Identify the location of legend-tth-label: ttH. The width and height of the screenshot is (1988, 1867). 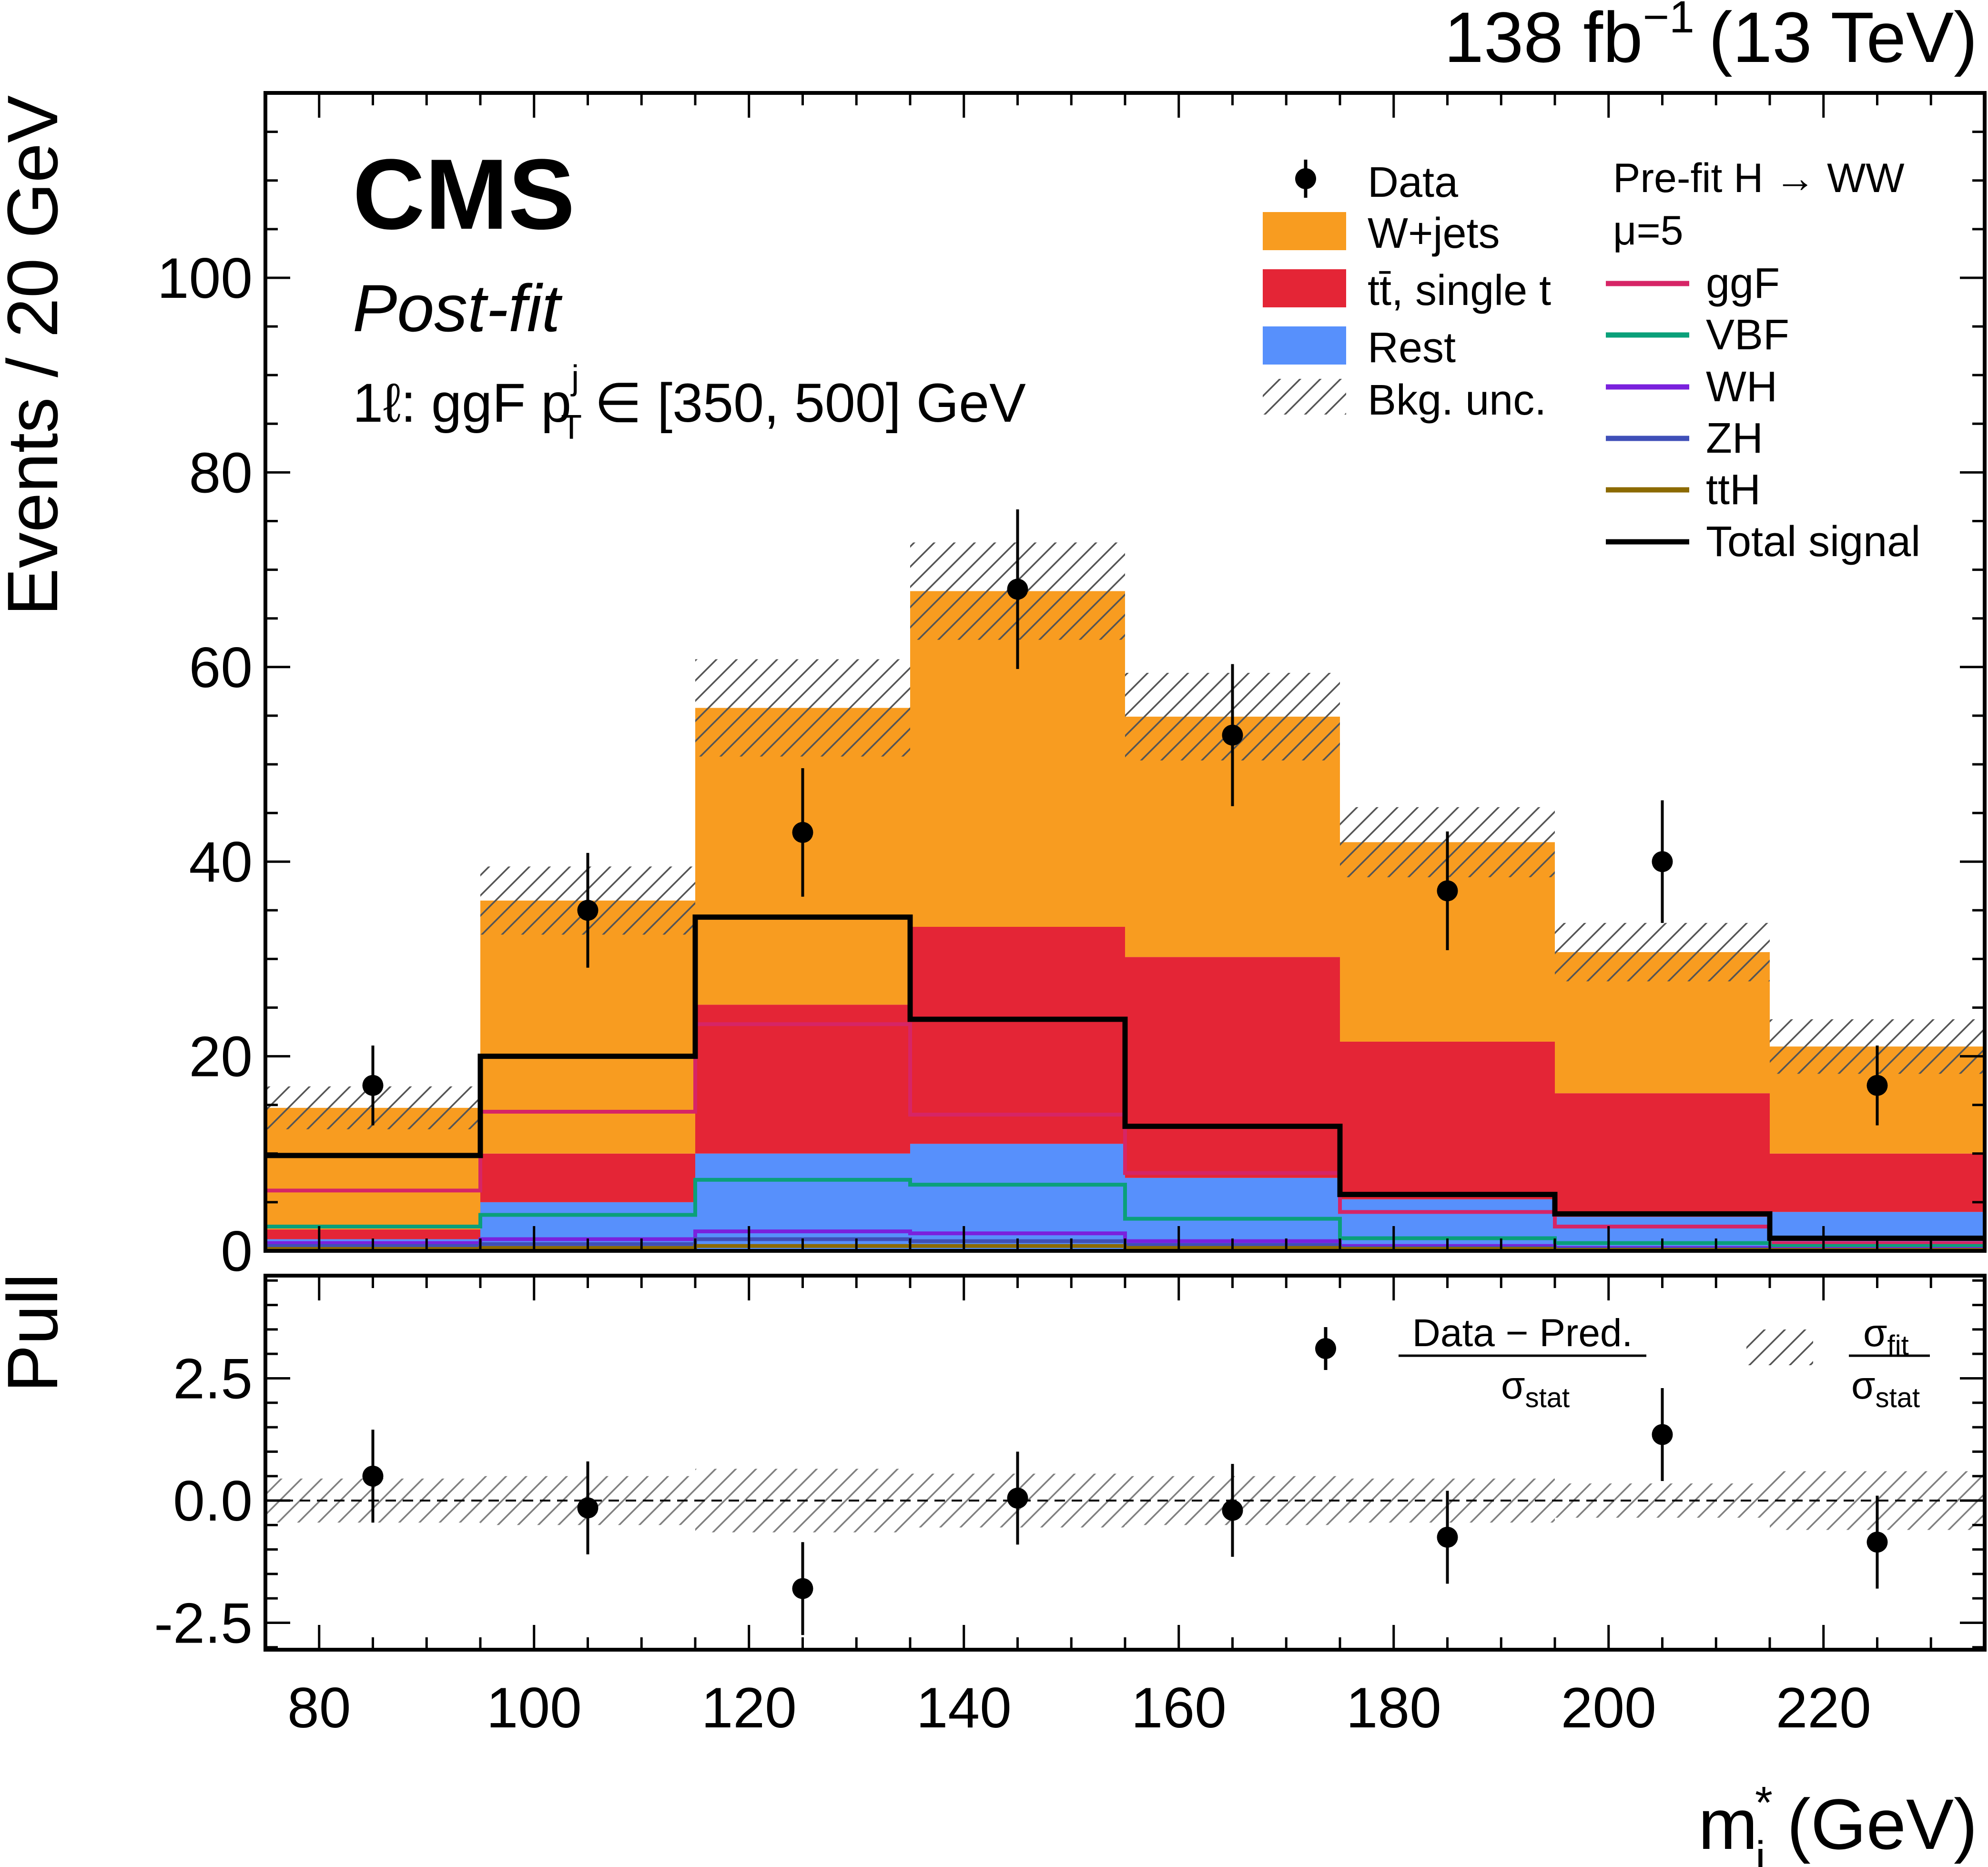
(1733, 490).